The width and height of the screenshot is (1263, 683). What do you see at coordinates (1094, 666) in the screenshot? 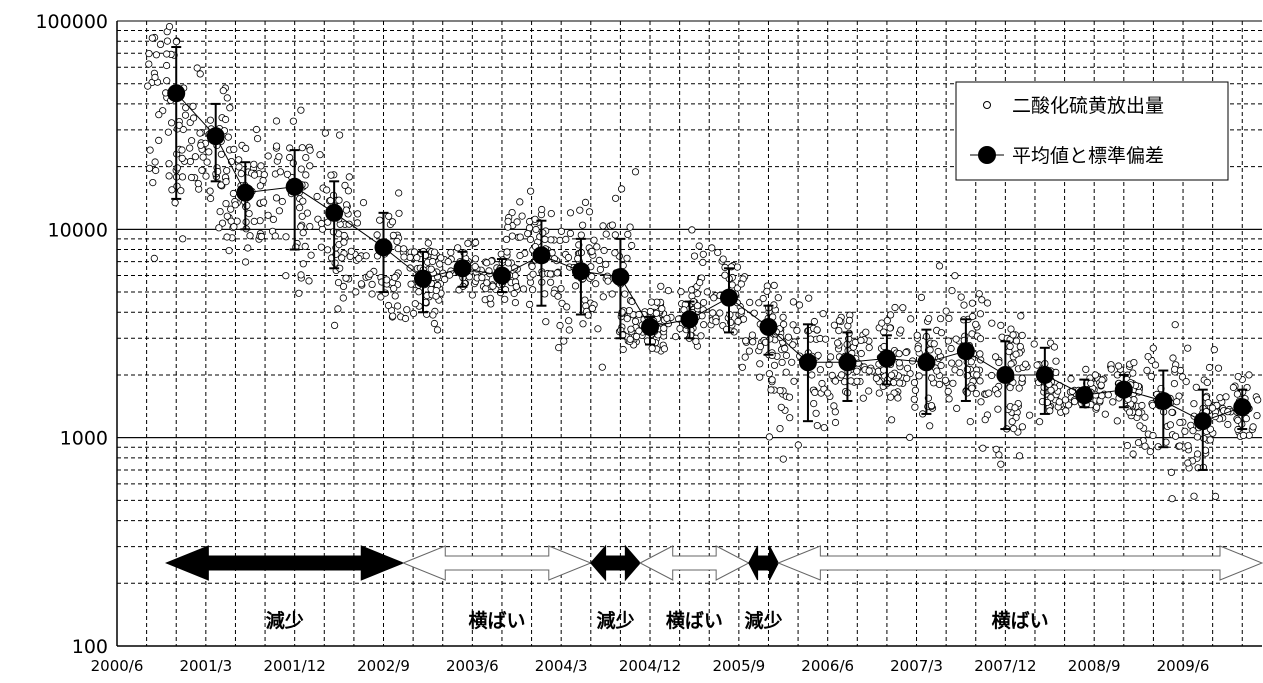
I see `x-tick-label: 2008/9` at bounding box center [1094, 666].